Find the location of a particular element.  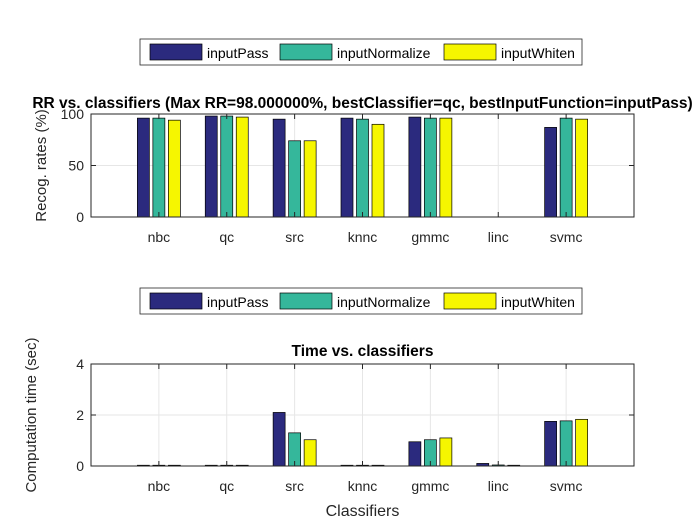

chart-1-x-tick-label-knnc: knnc is located at coordinates (363, 237).